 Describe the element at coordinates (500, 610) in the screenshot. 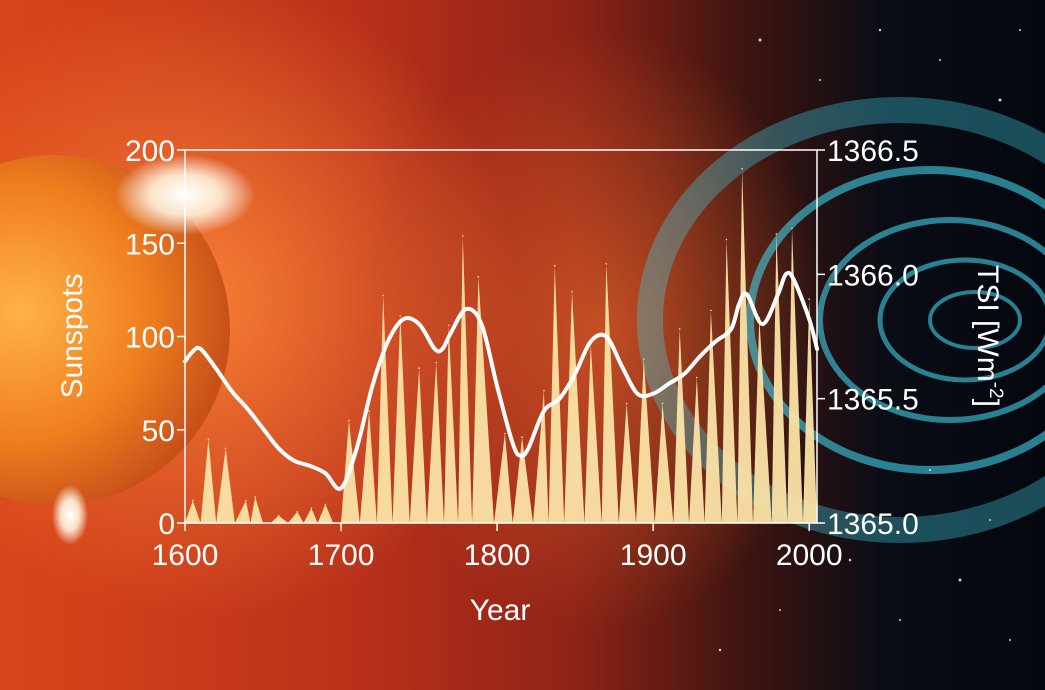

I see `x-axis-title: Year` at that location.